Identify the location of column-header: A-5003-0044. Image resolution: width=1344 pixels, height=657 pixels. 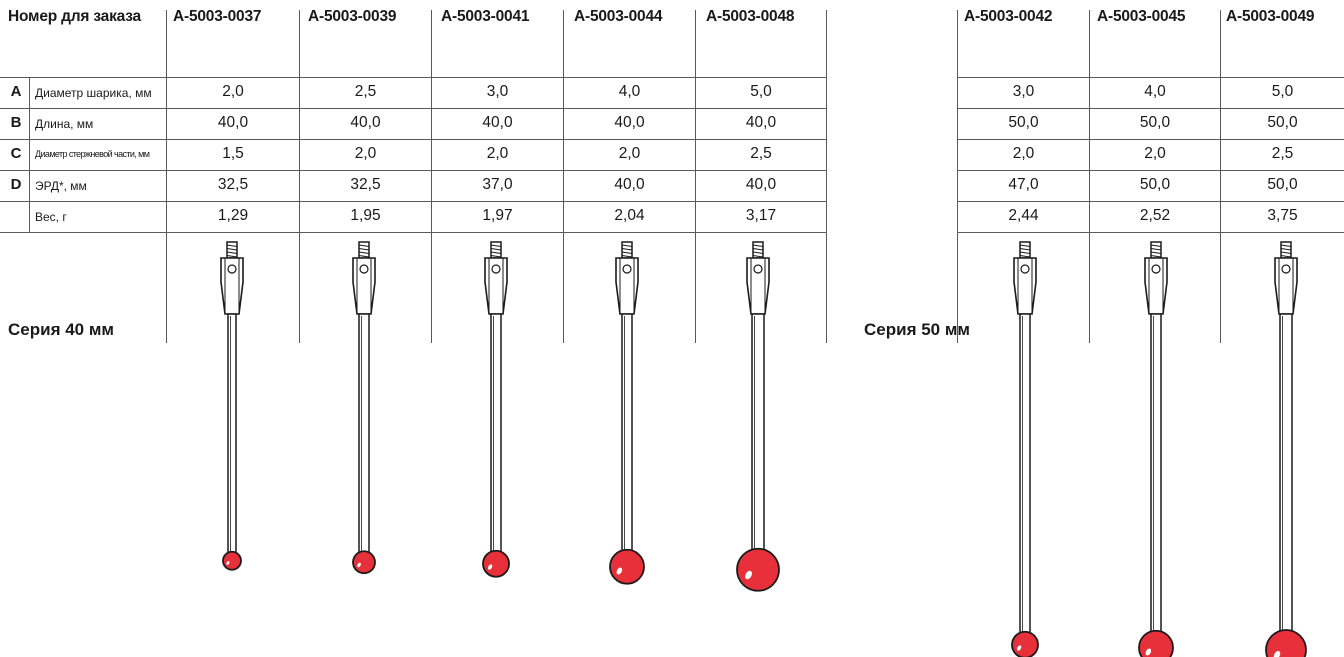
(618, 16).